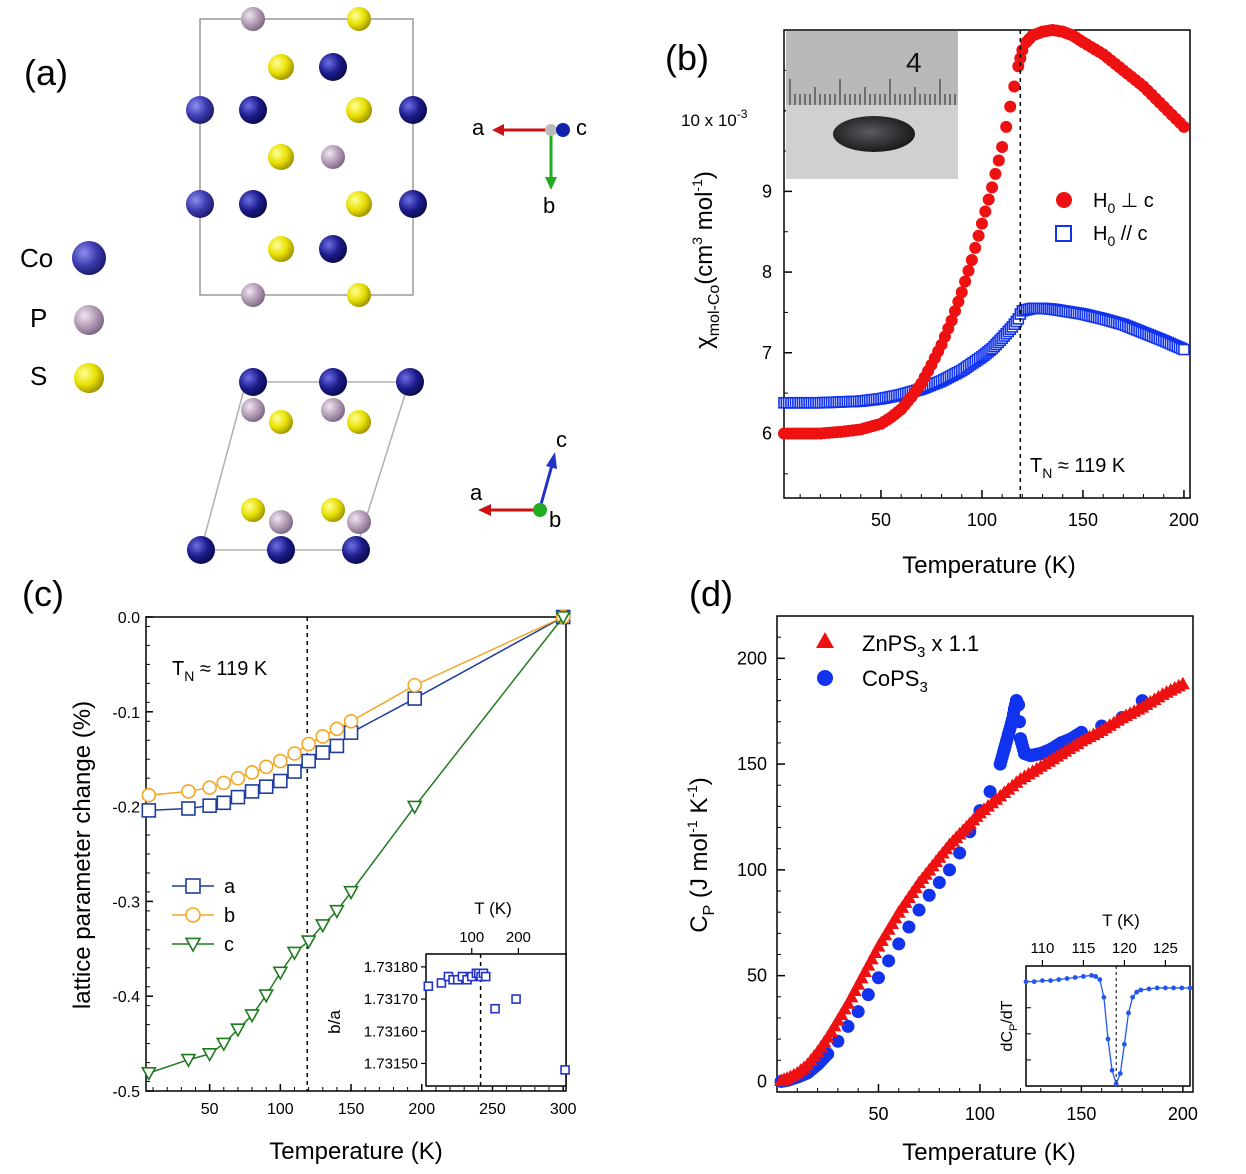 This screenshot has width=1246, height=1174. Describe the element at coordinates (1081, 1114) in the screenshot. I see `x-tick-label: 150` at that location.